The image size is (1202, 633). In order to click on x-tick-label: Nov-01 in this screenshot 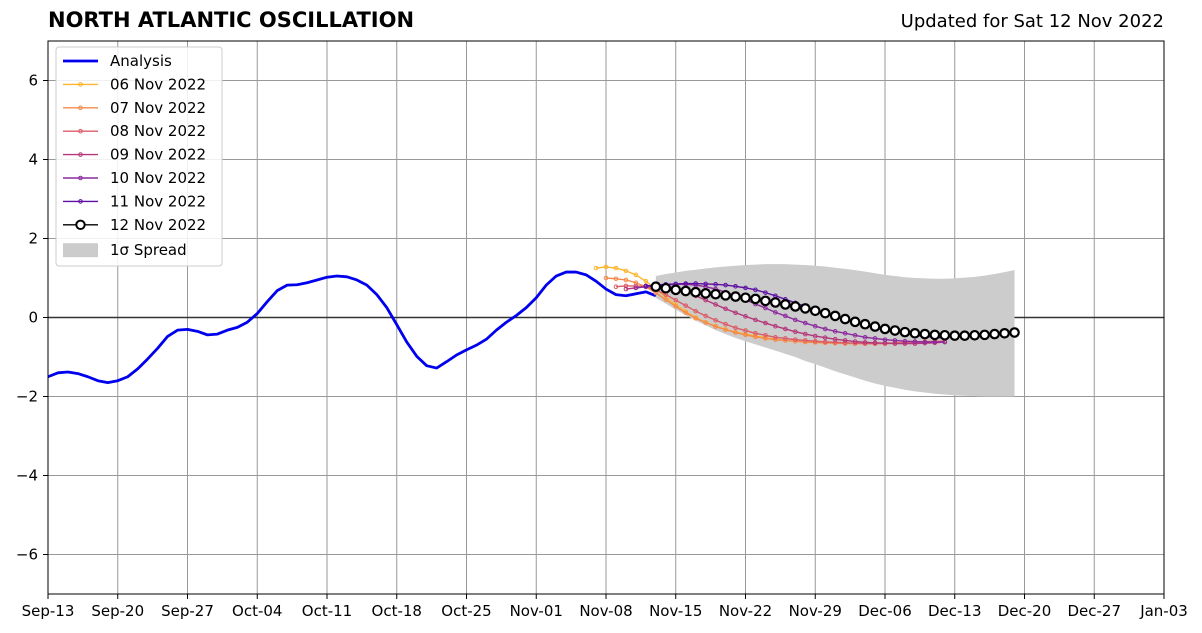, I will do `click(536, 611)`.